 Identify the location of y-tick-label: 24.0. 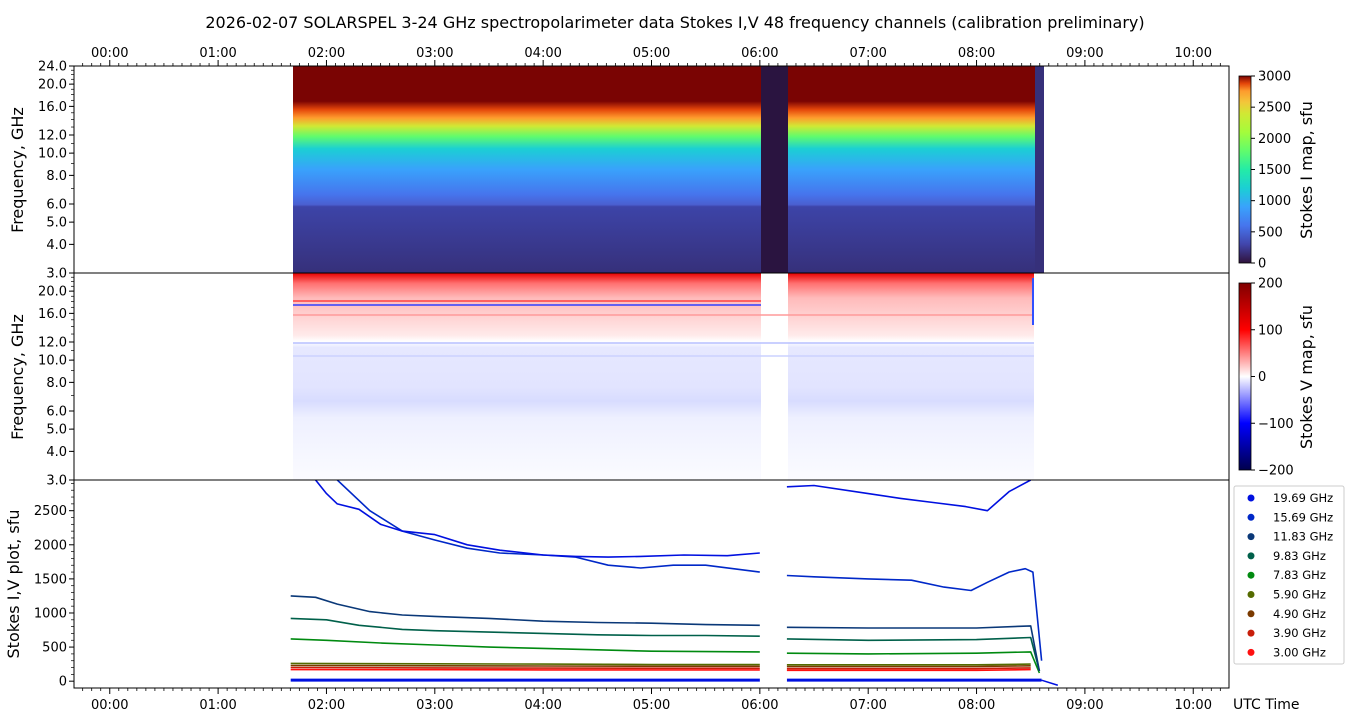
(52, 67).